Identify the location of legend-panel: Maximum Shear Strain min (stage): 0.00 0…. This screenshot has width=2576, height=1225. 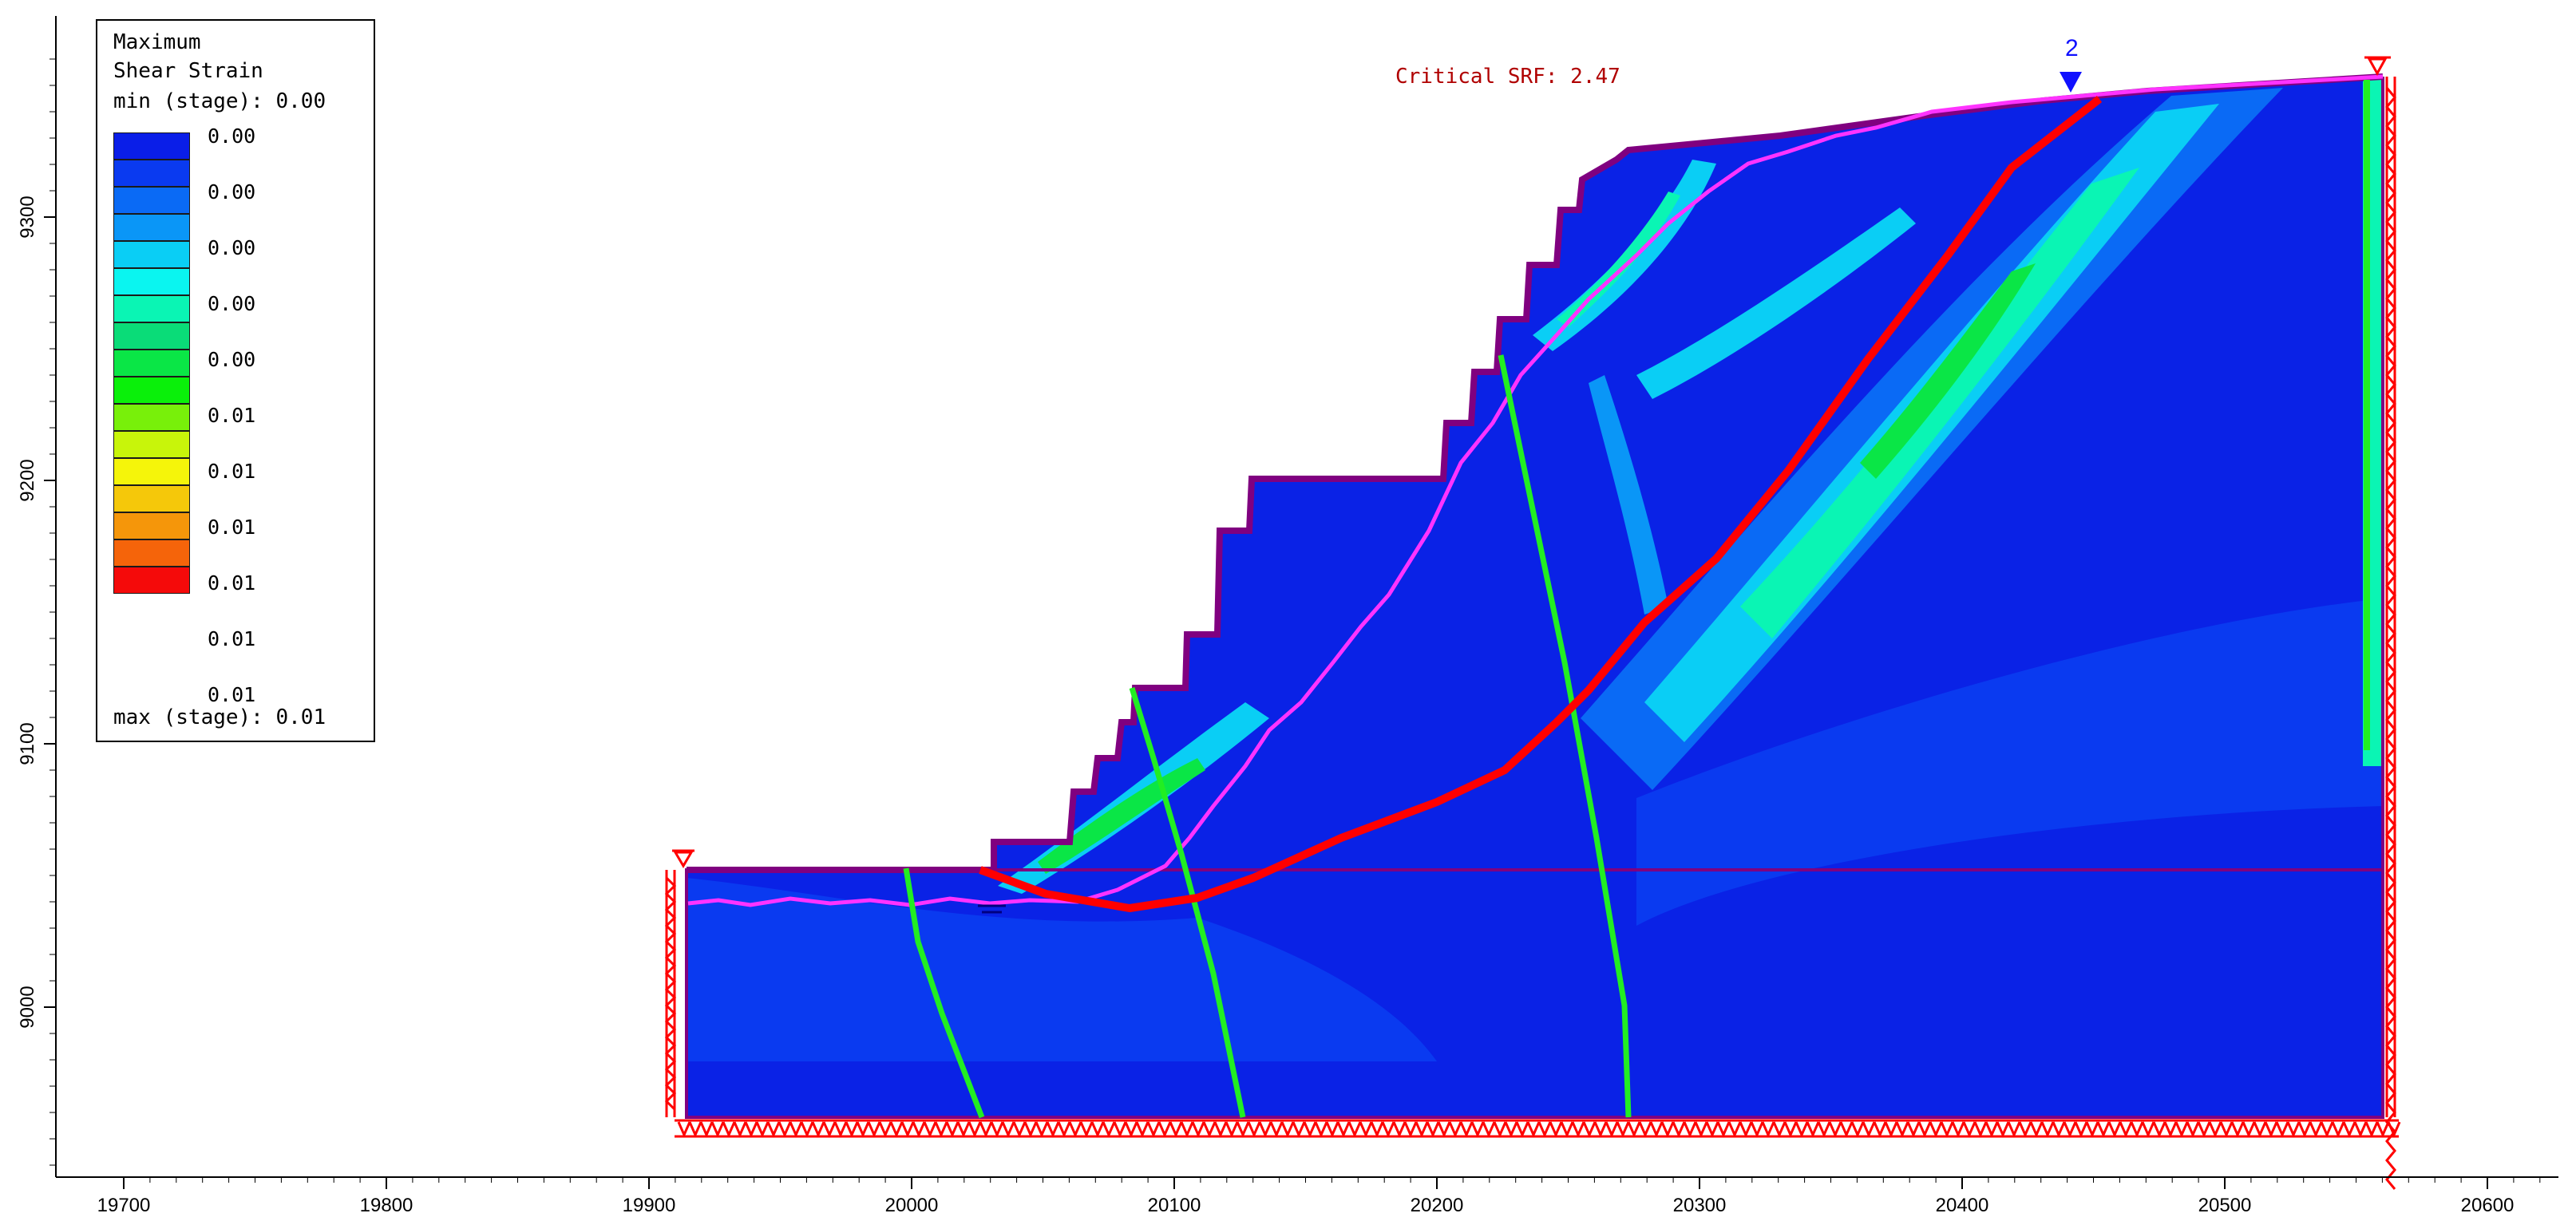
(236, 380).